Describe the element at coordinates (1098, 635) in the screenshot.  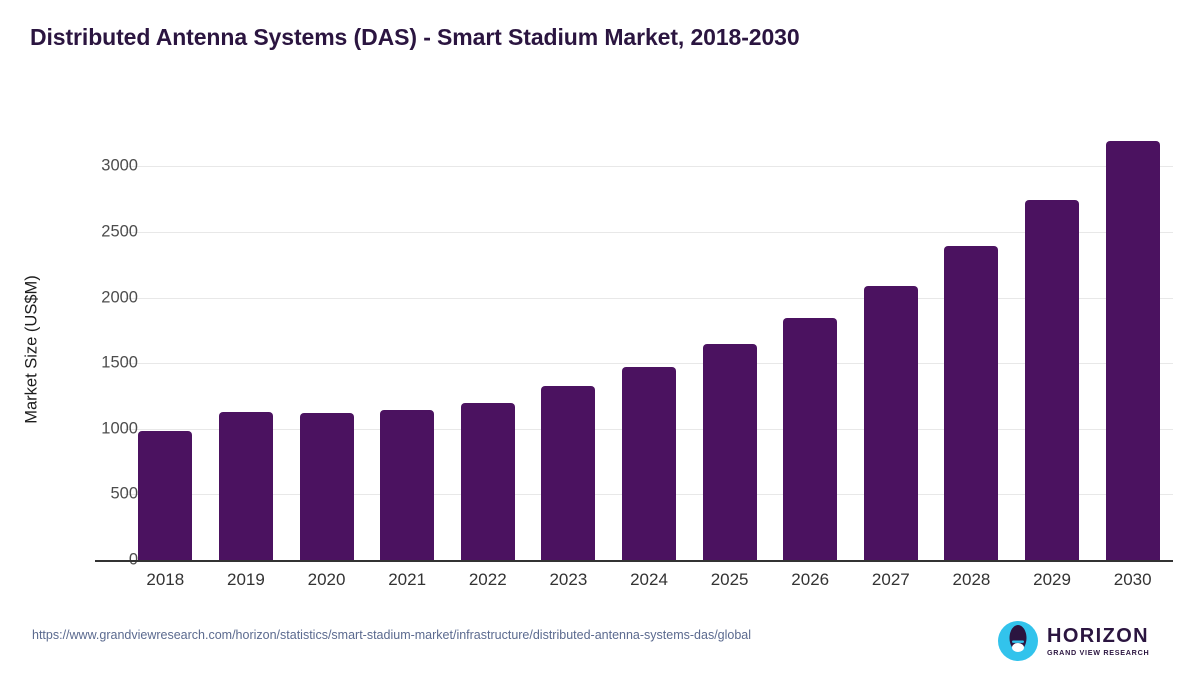
I see `horizon-logo-word: HORIZON` at that location.